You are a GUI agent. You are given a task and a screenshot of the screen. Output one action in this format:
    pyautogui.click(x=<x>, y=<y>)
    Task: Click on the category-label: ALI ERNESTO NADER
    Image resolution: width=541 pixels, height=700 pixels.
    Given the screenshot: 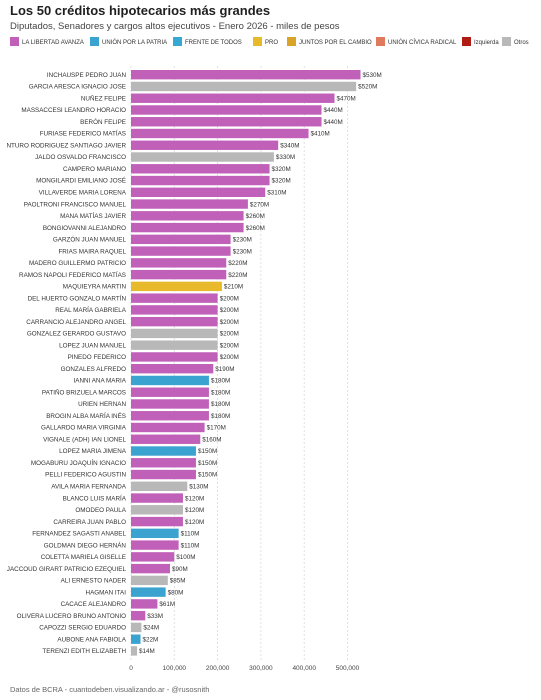 What is the action you would take?
    pyautogui.click(x=94, y=581)
    